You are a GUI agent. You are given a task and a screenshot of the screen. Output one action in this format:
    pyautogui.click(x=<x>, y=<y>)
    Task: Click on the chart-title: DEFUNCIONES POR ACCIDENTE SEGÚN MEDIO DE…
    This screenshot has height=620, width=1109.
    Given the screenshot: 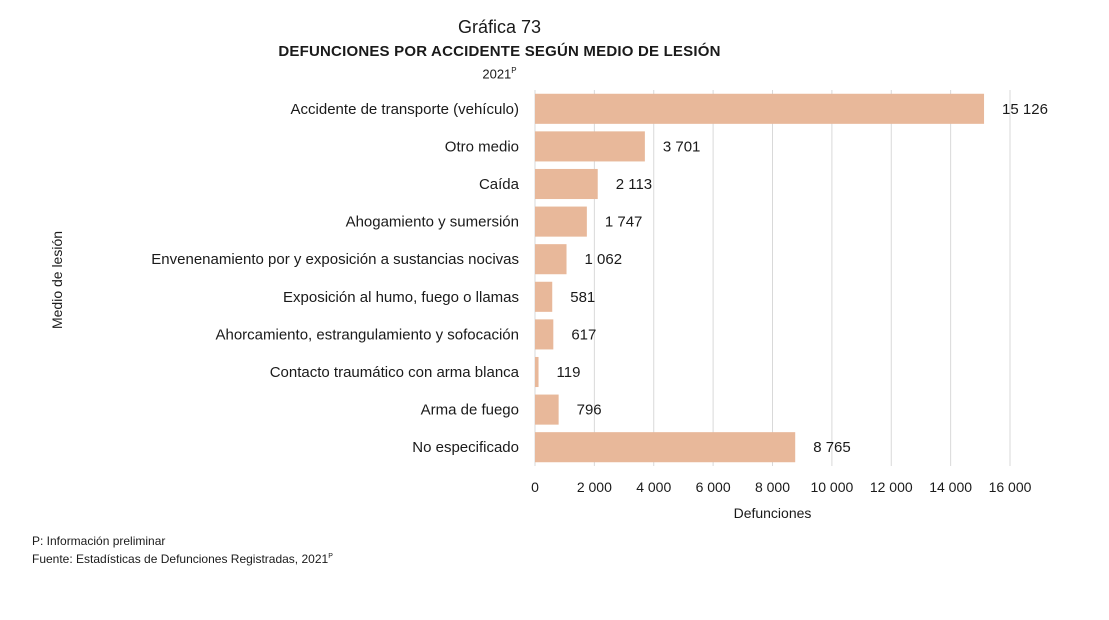 What is the action you would take?
    pyautogui.click(x=499, y=51)
    